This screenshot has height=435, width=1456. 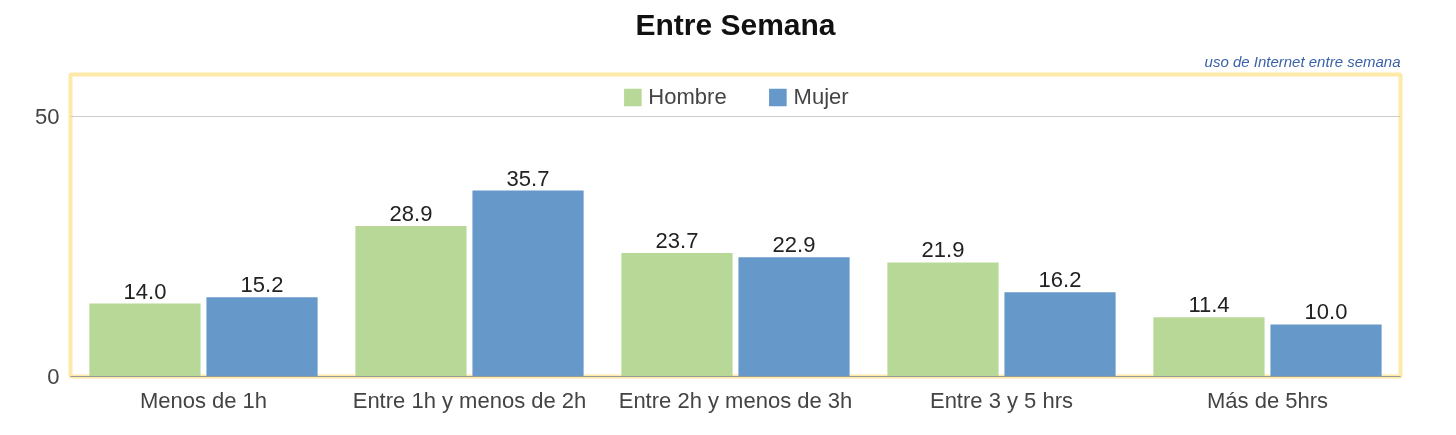 What do you see at coordinates (735, 400) in the screenshot?
I see `x-tick-label: Entre 2h y menos de 3h` at bounding box center [735, 400].